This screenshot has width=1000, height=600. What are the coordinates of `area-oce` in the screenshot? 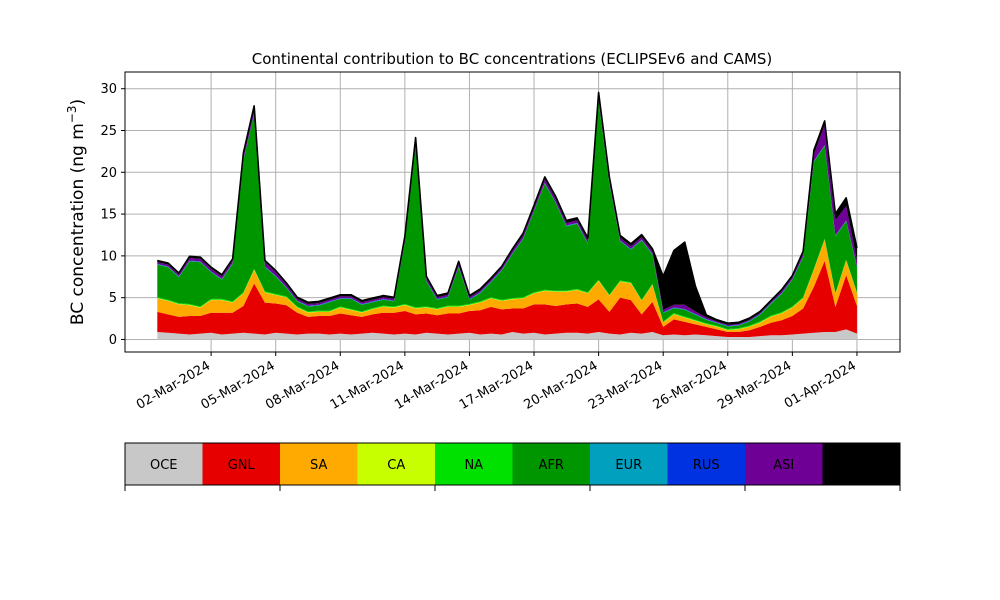 It's located at (507, 334).